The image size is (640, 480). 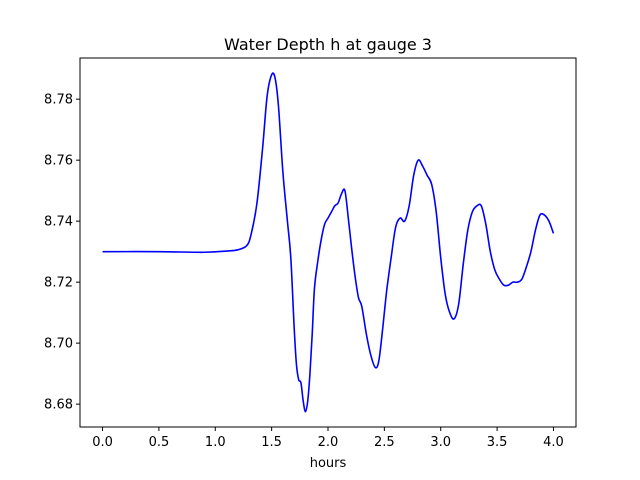 I want to click on y-tick-label: 8.70, so click(x=58, y=344).